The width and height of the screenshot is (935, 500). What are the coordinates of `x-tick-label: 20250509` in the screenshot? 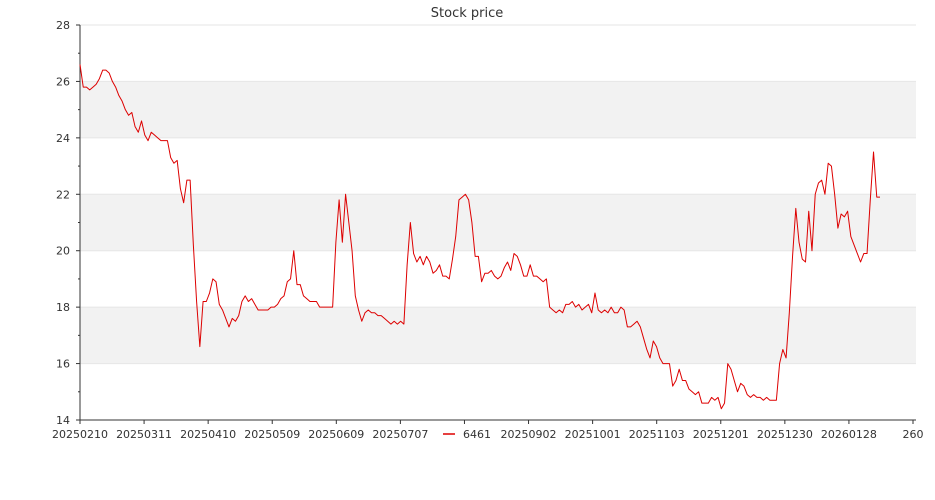 It's located at (272, 434).